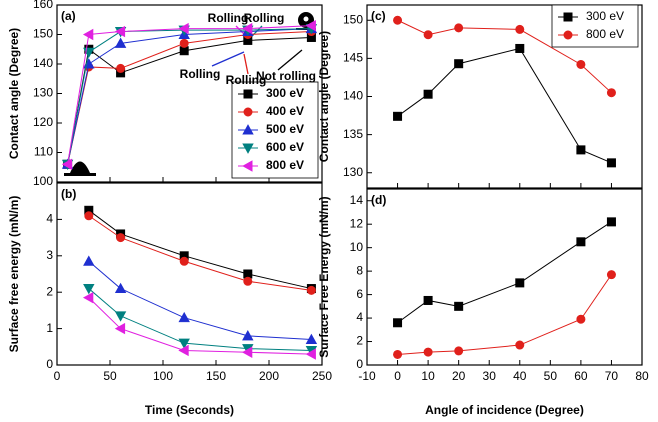  I want to click on y-tick-label: 2, so click(359, 341).